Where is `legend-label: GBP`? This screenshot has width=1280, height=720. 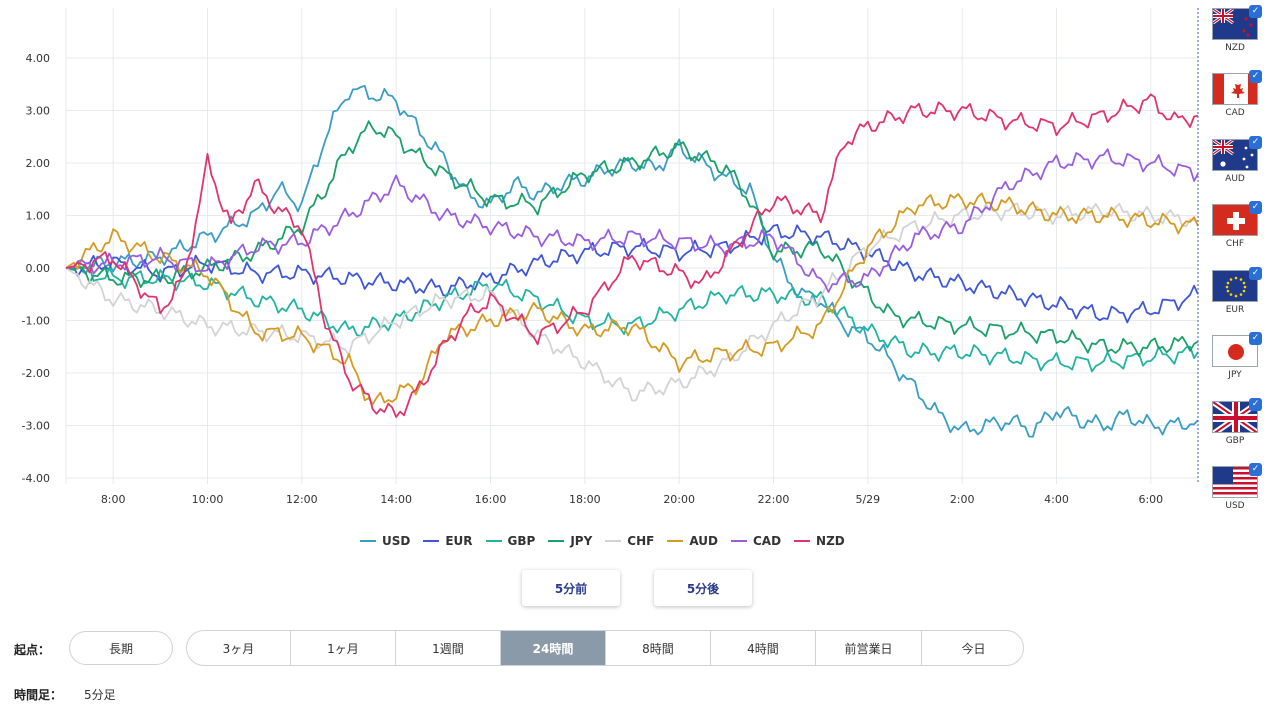 legend-label: GBP is located at coordinates (521, 541).